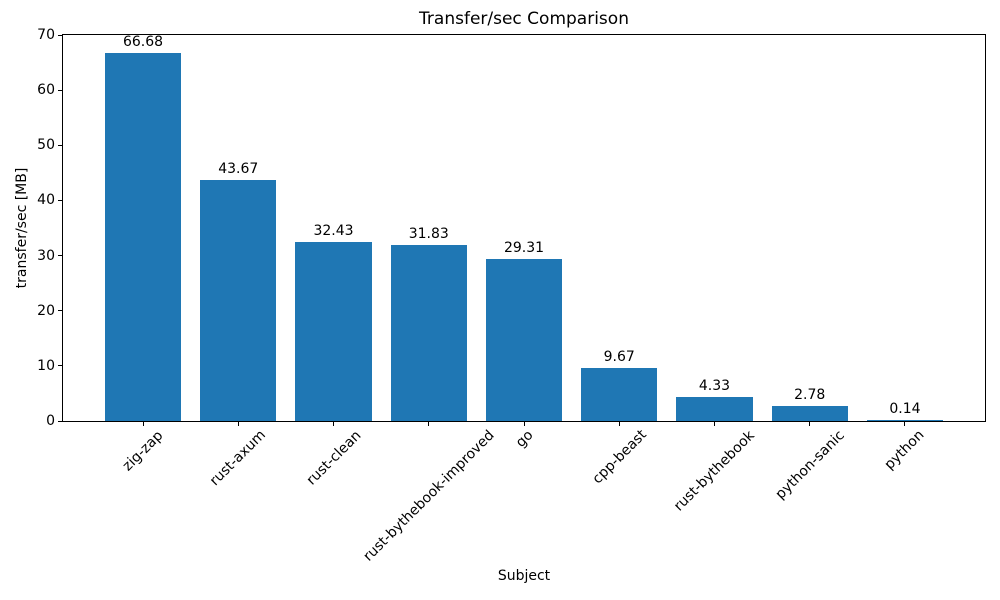 This screenshot has height=600, width=1000. I want to click on y-tick-label: 60, so click(46, 90).